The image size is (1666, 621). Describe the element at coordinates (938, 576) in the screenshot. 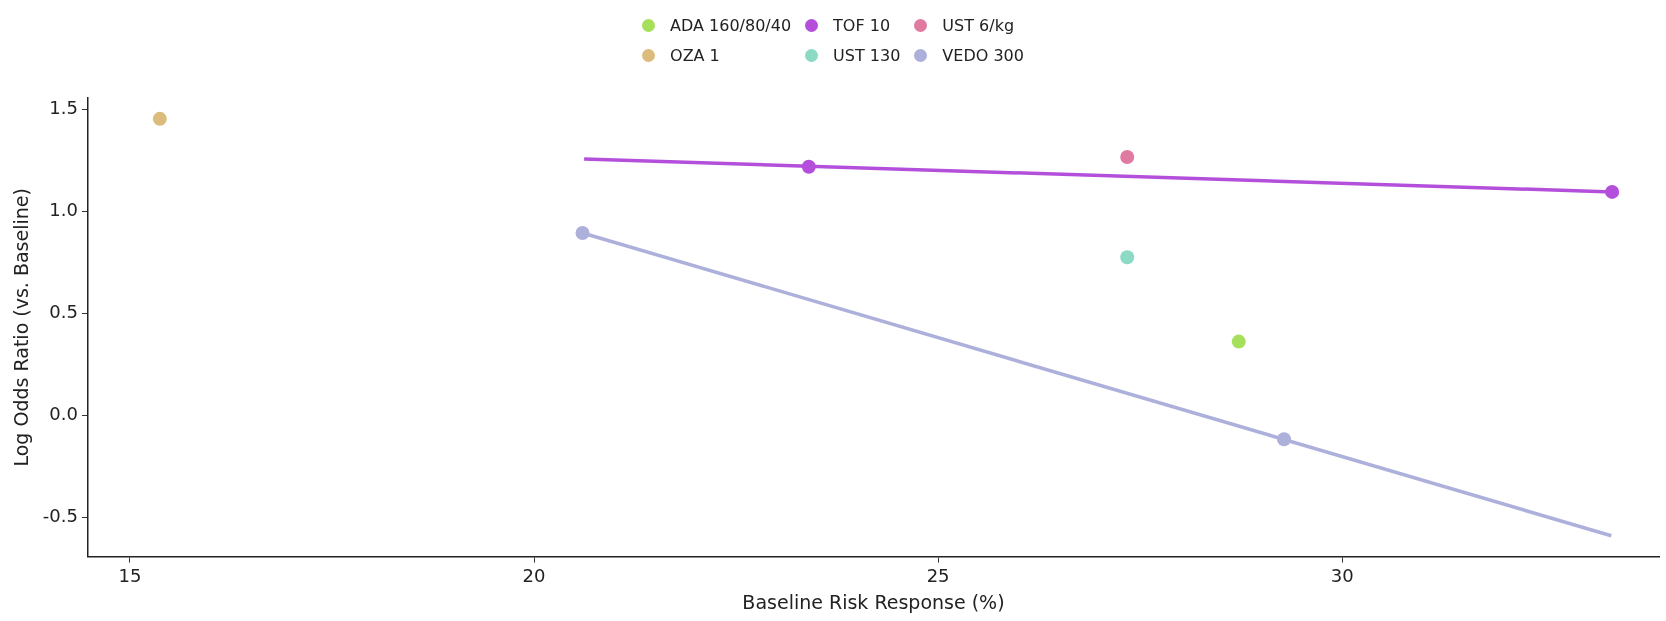

I see `x-tick-label: 25` at that location.